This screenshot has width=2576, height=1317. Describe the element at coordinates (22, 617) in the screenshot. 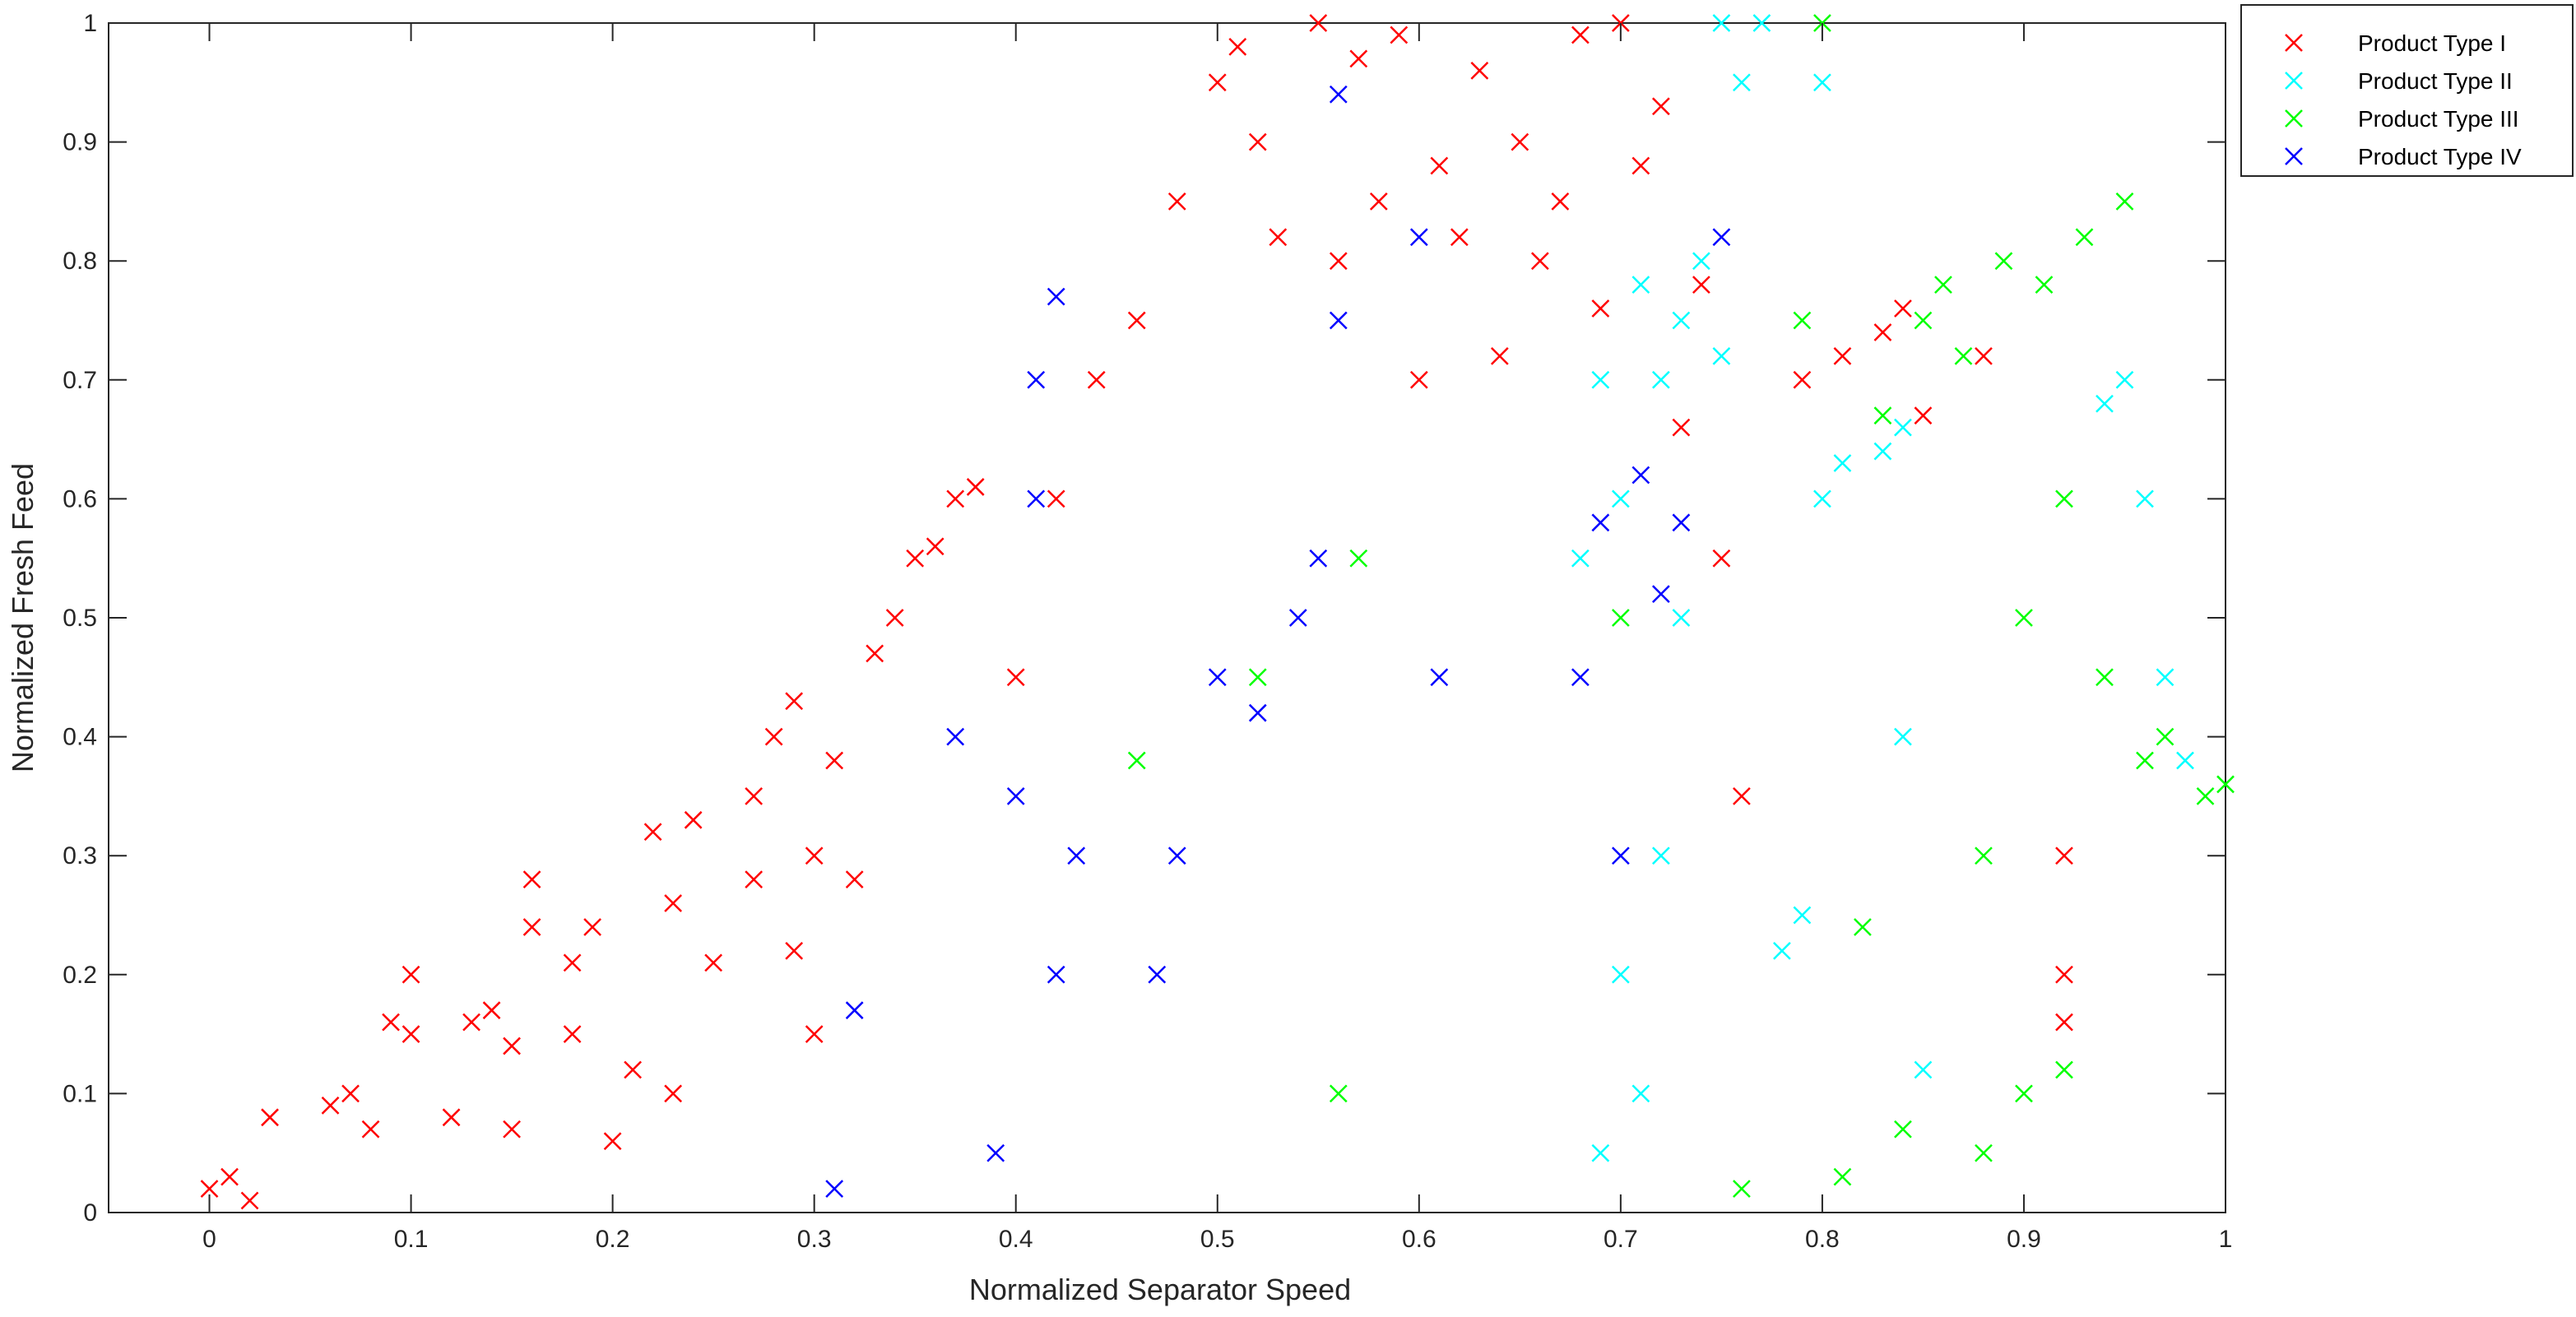

I see `y-axis-label: Normalized Fresh Feed` at that location.